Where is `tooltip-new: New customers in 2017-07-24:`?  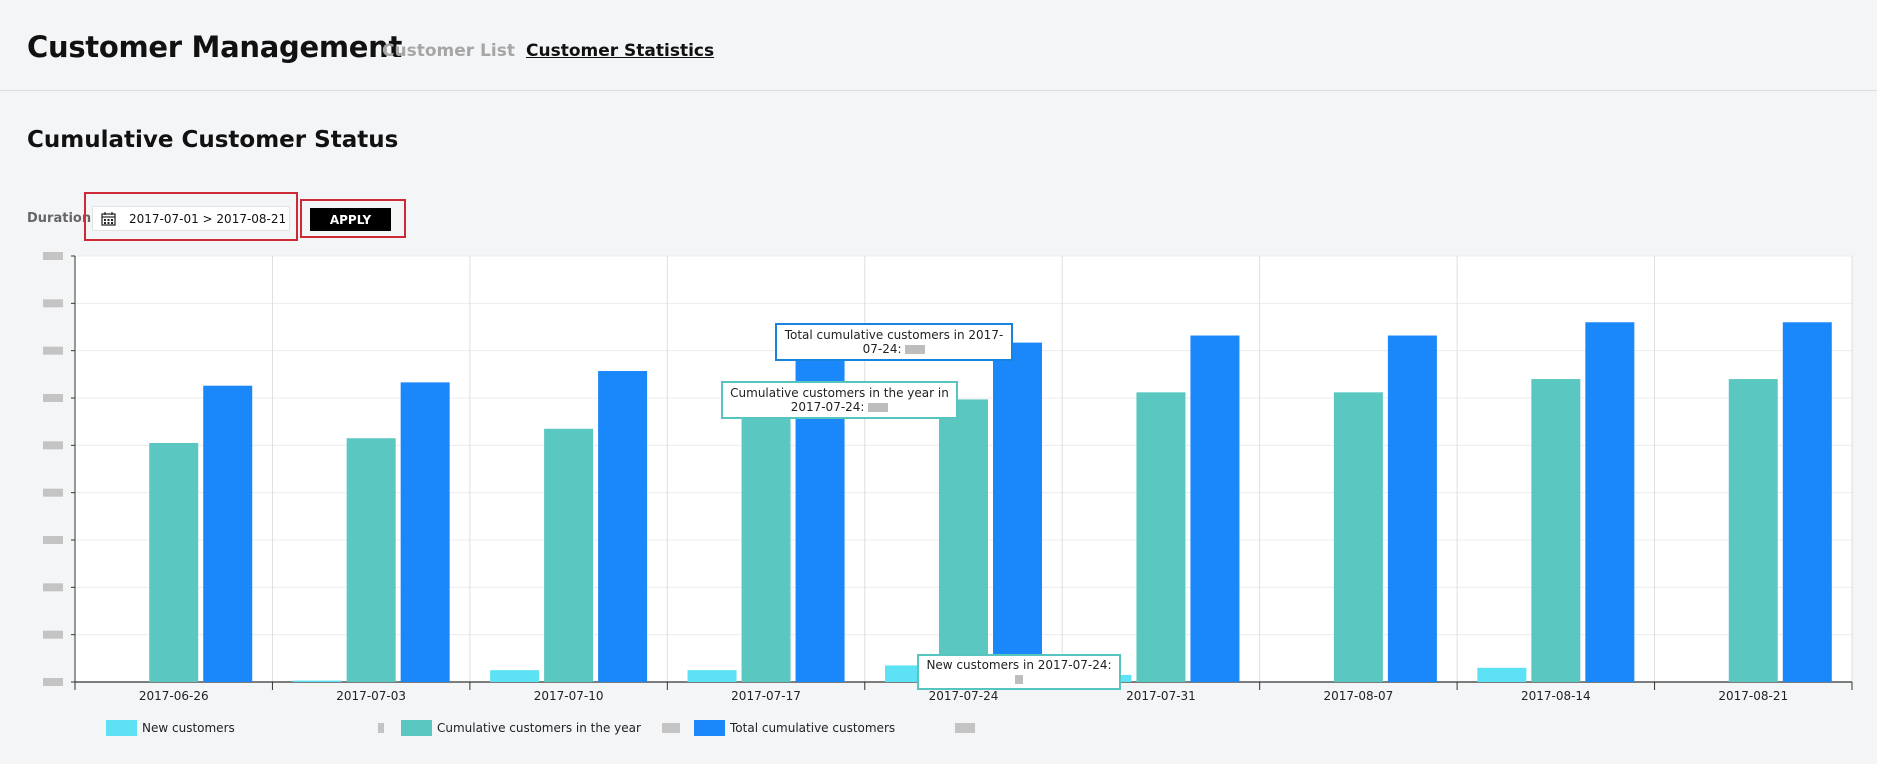 tooltip-new: New customers in 2017-07-24: is located at coordinates (1019, 672).